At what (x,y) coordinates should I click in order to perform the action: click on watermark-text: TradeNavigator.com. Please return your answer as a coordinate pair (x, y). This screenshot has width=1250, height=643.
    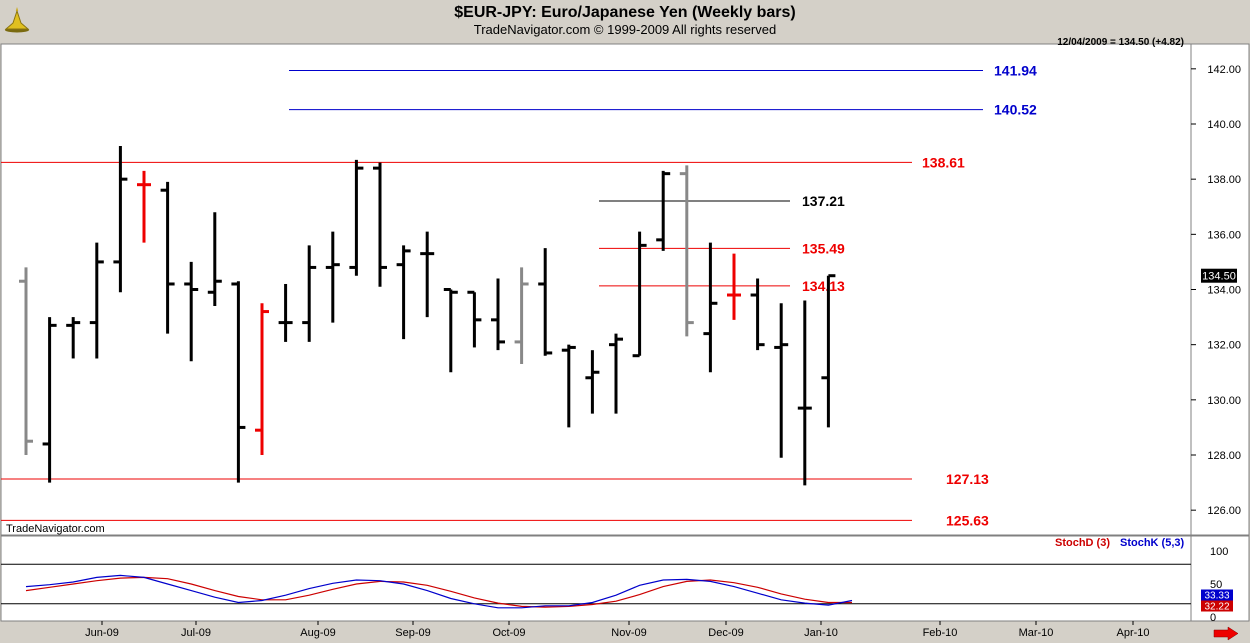
    Looking at the image, I should click on (55, 529).